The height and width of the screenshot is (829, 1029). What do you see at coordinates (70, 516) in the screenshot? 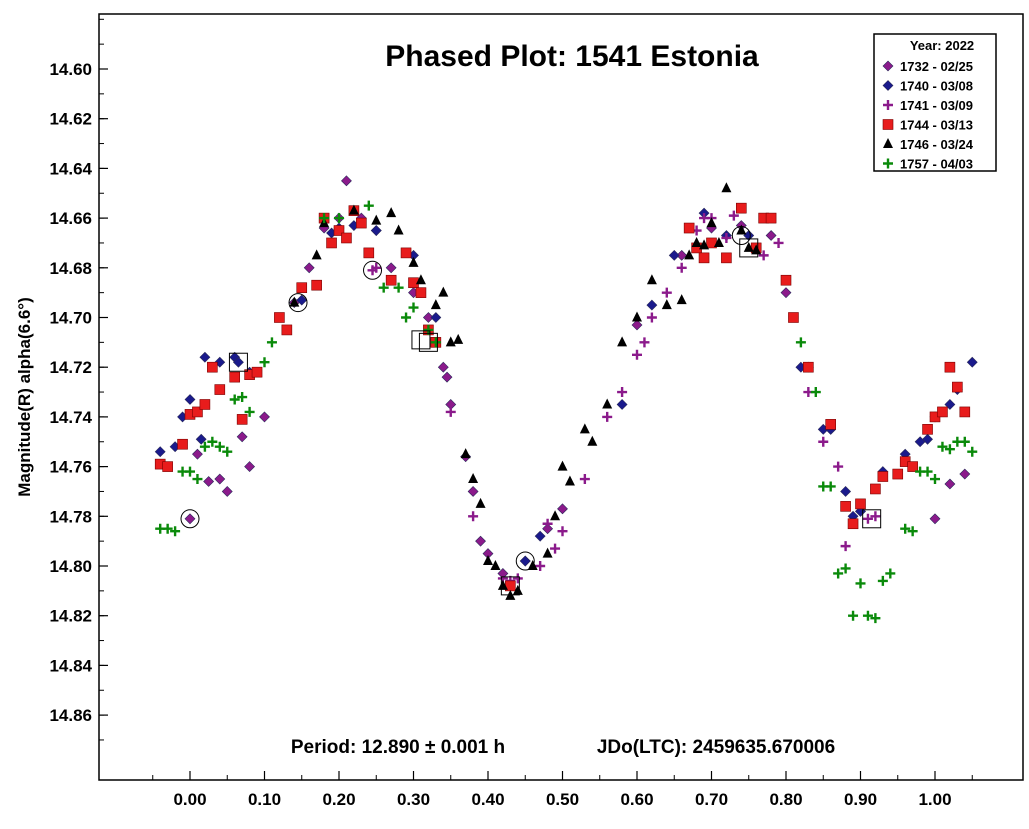
I see `y-tick-label: 14.78` at bounding box center [70, 516].